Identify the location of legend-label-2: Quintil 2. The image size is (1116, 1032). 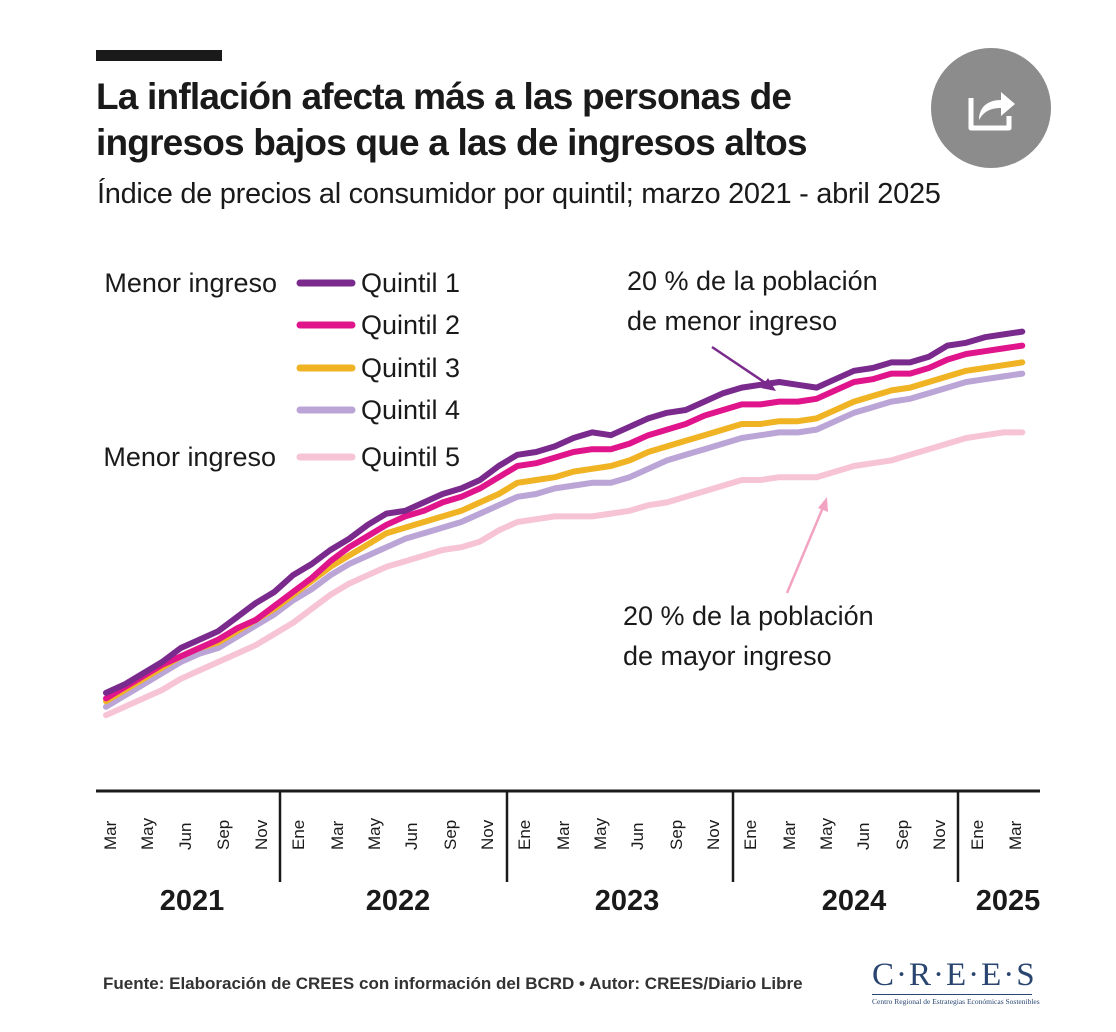
(410, 325).